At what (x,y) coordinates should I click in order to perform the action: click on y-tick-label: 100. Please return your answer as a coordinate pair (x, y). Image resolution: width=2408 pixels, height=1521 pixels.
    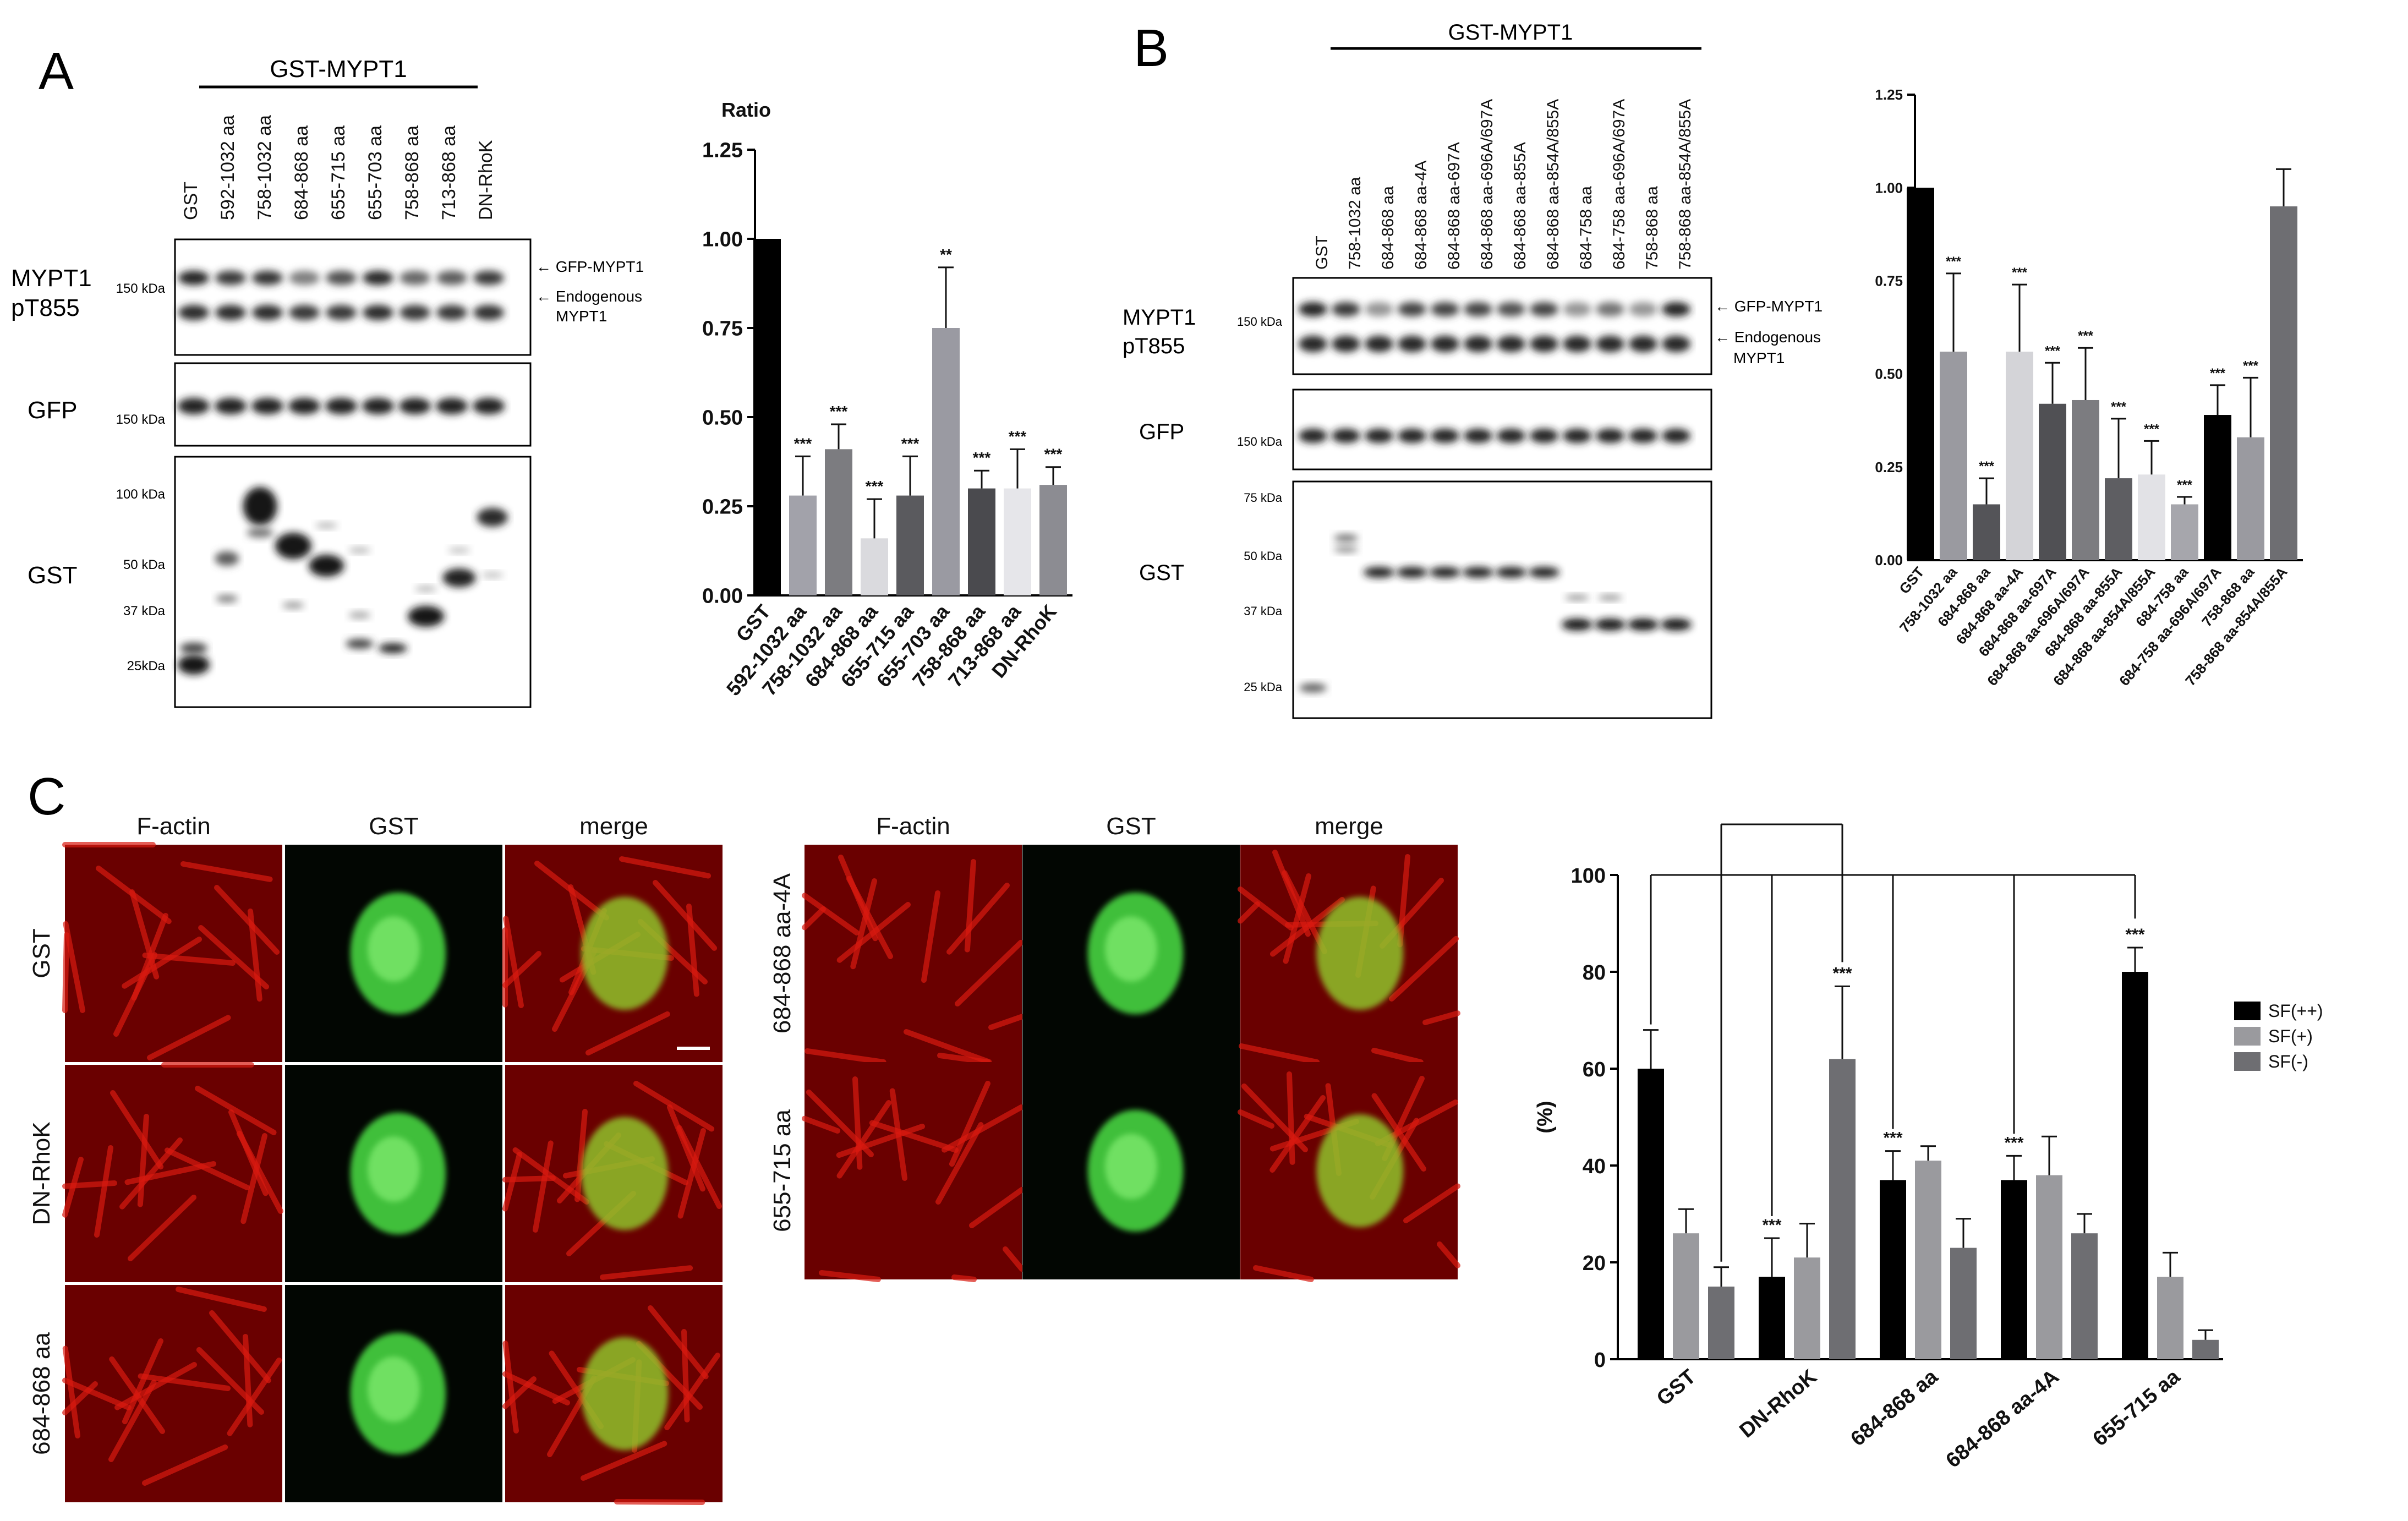
    Looking at the image, I should click on (1589, 876).